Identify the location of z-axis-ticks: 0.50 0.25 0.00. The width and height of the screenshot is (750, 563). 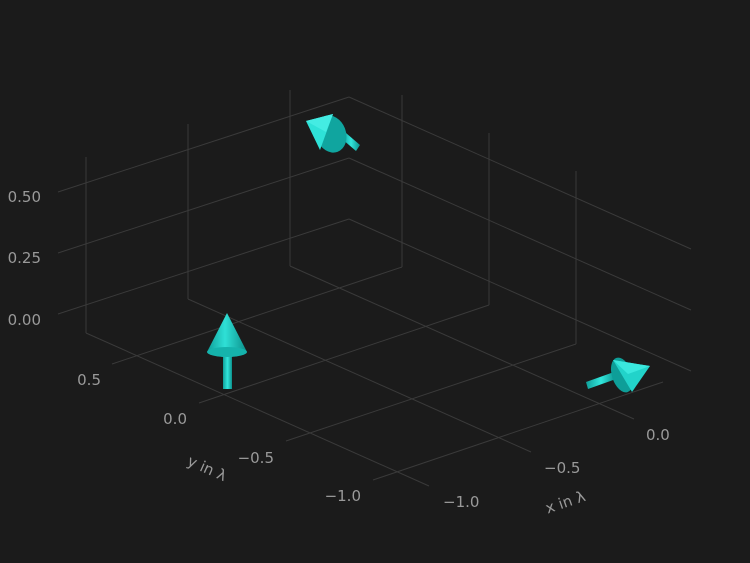
(24, 258).